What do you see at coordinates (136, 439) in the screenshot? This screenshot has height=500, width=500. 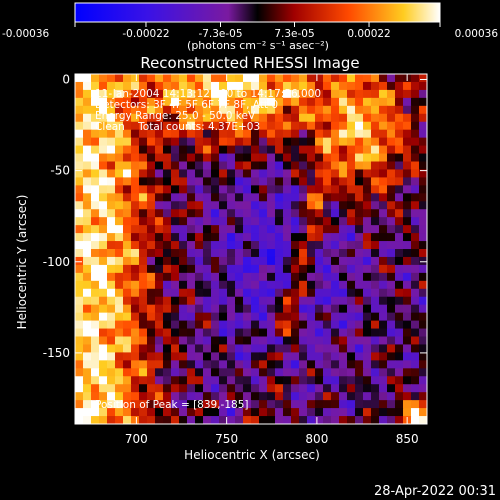 I see `x-tick-label: 700` at bounding box center [136, 439].